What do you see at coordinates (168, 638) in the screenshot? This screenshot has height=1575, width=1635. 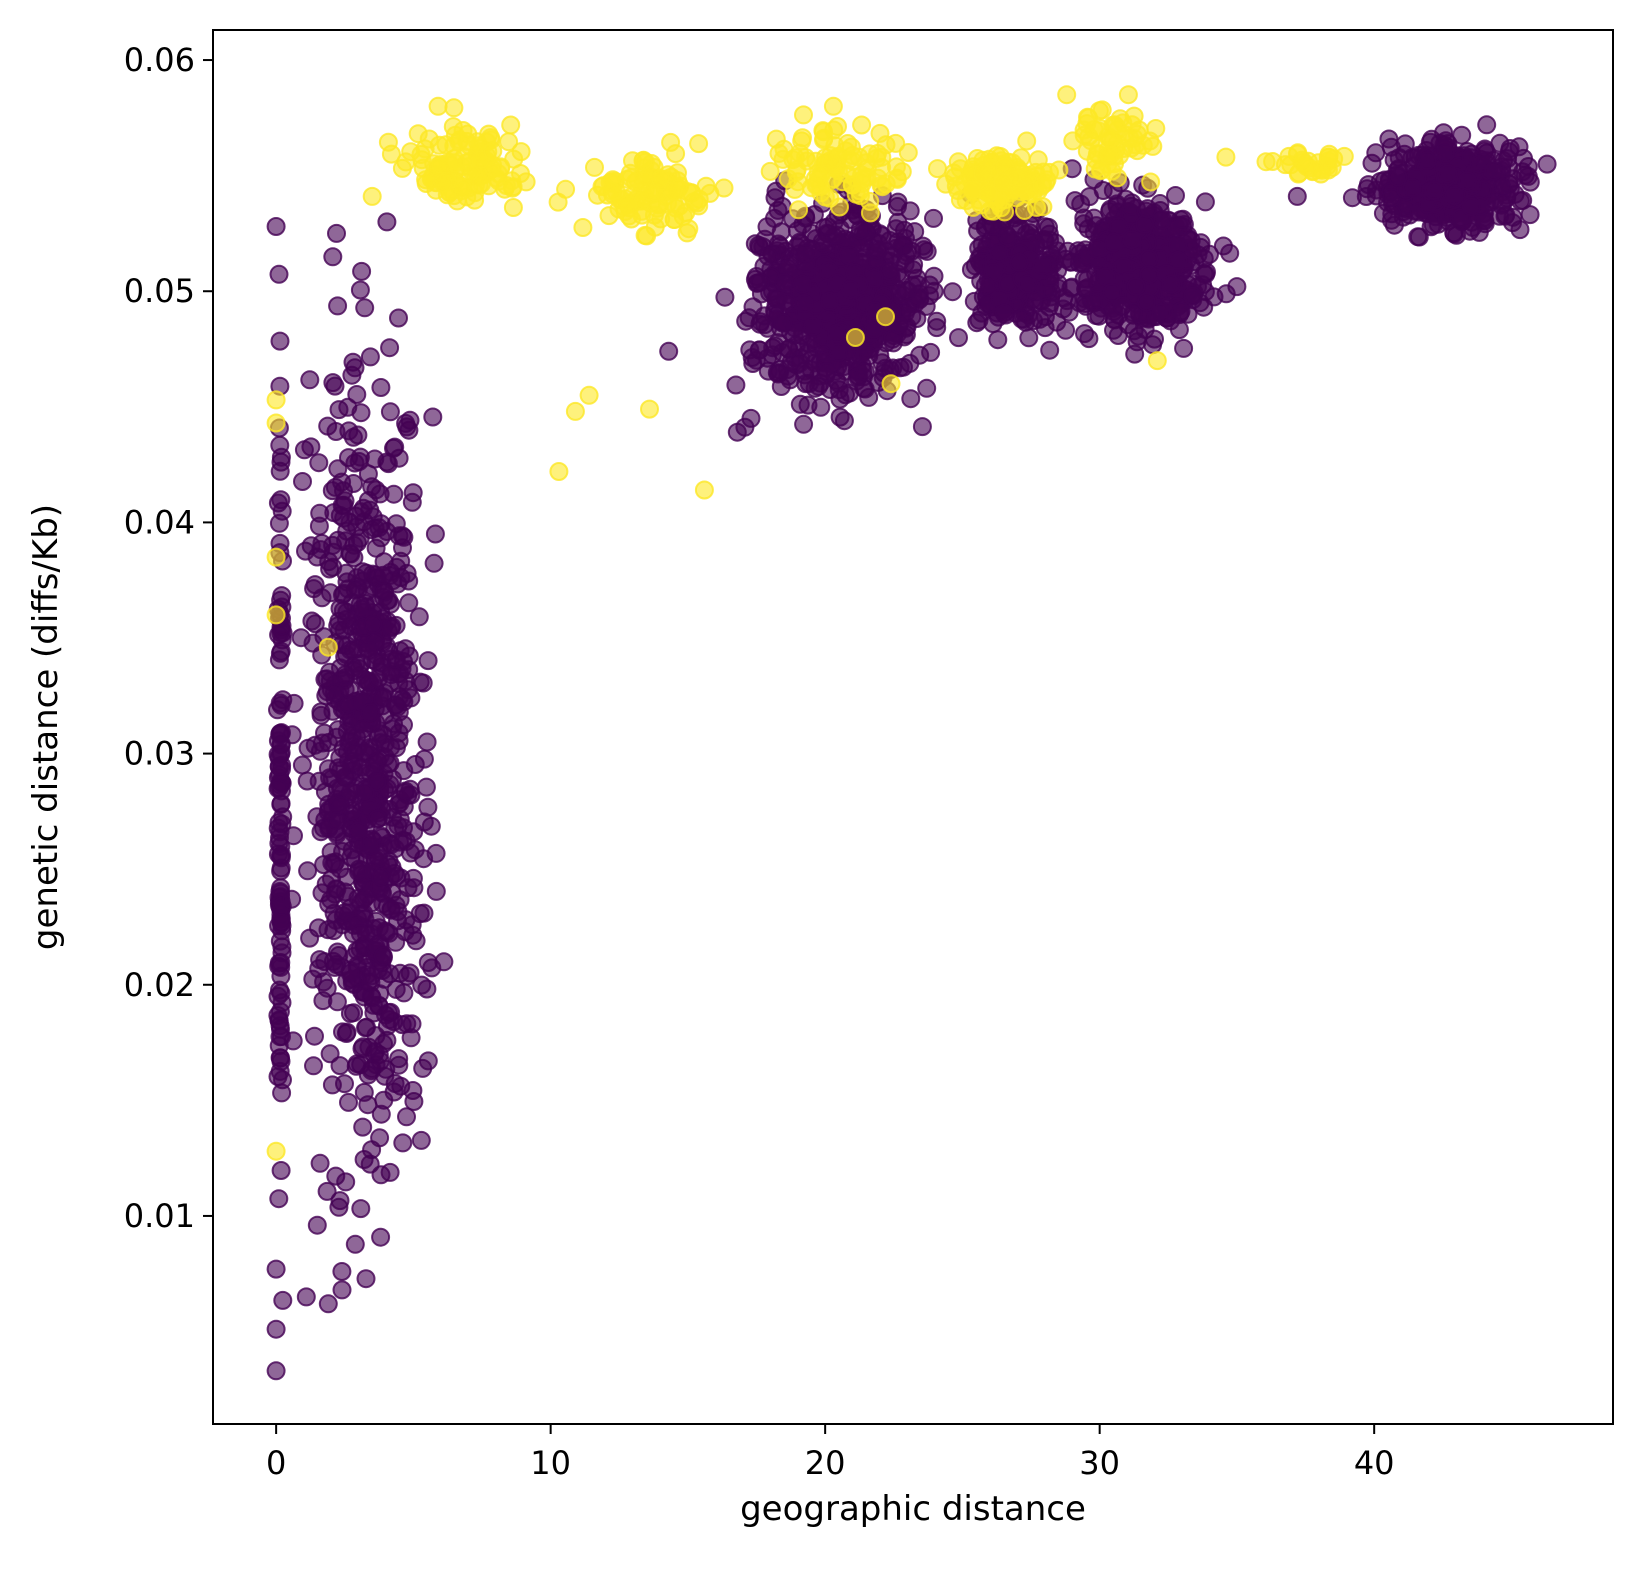 I see `y-axis: 0.01 0.02 0.03 0.04 0.05 0.06` at bounding box center [168, 638].